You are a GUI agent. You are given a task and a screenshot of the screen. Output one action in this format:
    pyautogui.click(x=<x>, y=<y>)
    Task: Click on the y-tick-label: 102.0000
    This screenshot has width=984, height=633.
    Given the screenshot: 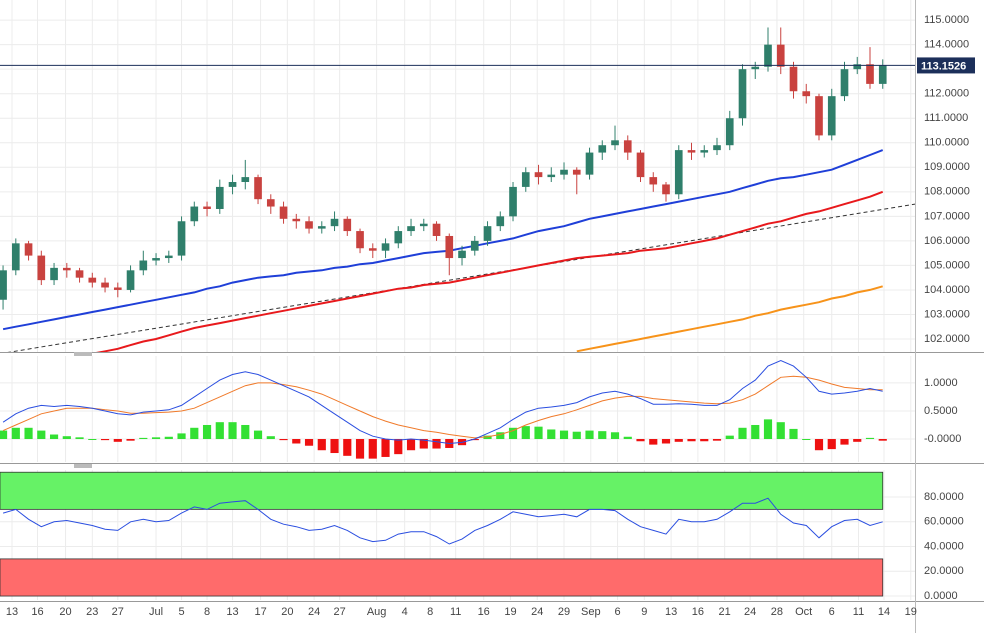 What is the action you would take?
    pyautogui.click(x=947, y=339)
    